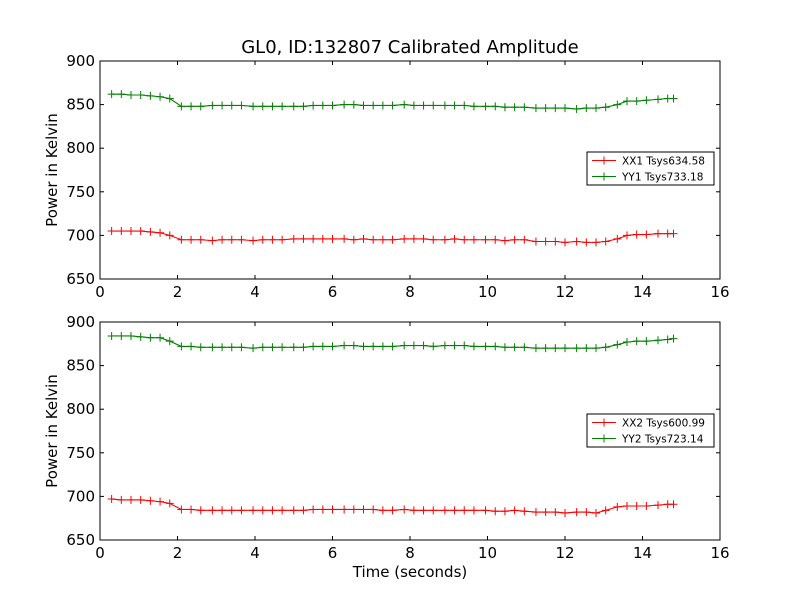 This screenshot has height=600, width=800. I want to click on y-tick-label: 800, so click(80, 148).